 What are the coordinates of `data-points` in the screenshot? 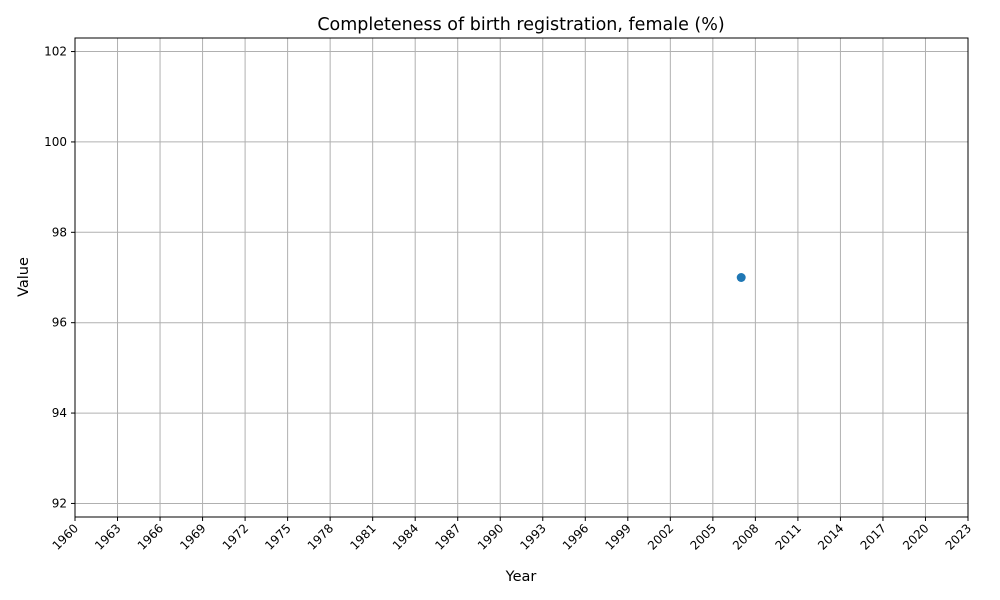 It's located at (741, 277).